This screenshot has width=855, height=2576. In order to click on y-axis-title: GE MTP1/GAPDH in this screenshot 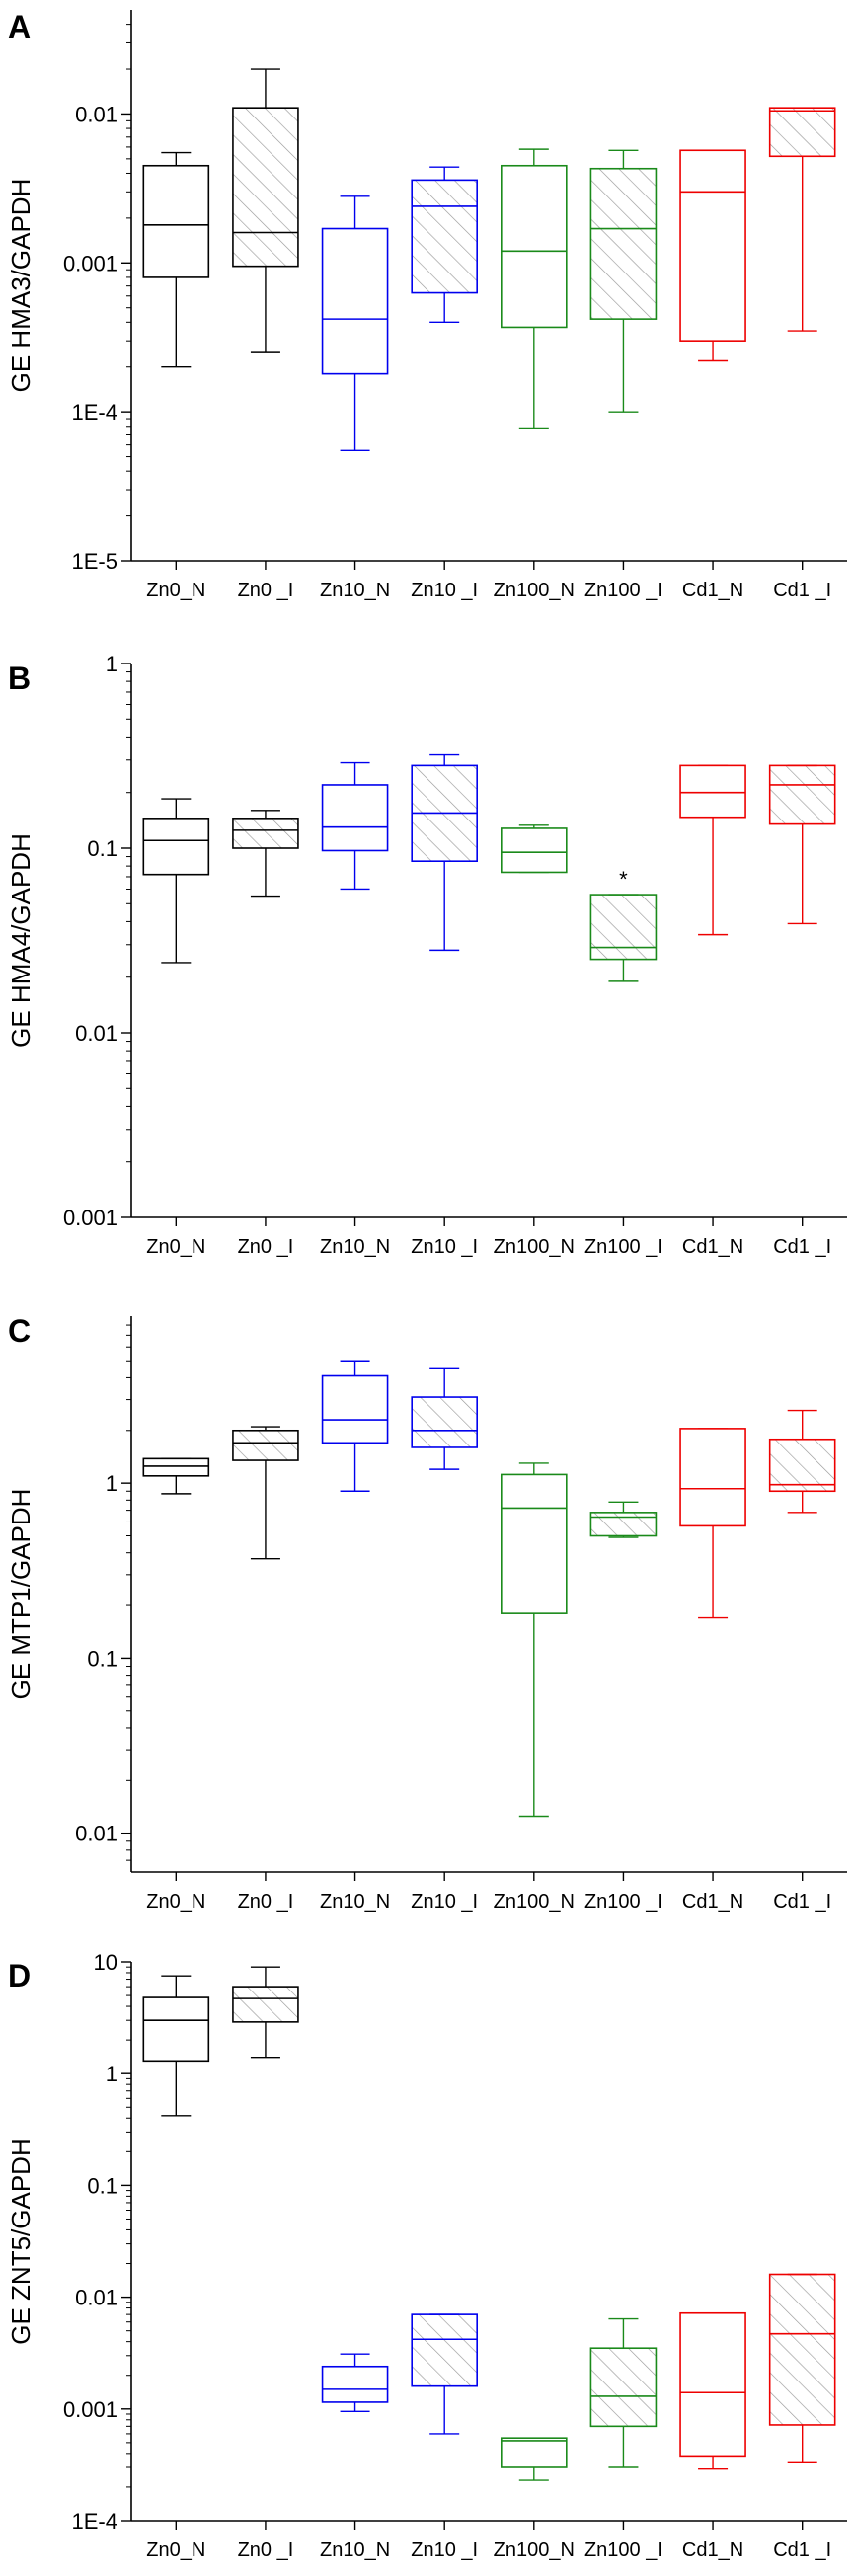, I will do `click(21, 1594)`.